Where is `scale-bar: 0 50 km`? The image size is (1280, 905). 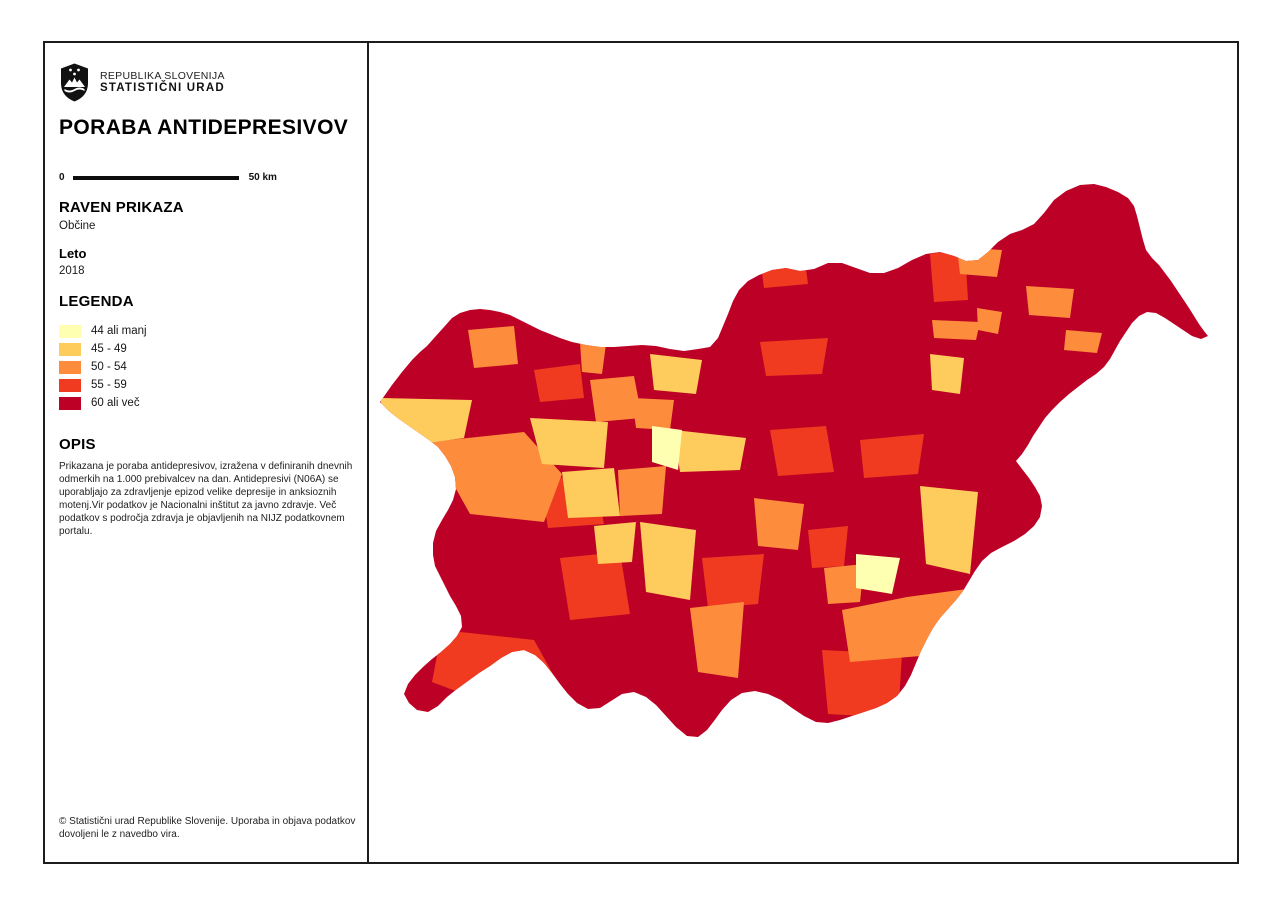 scale-bar: 0 50 km is located at coordinates (168, 177).